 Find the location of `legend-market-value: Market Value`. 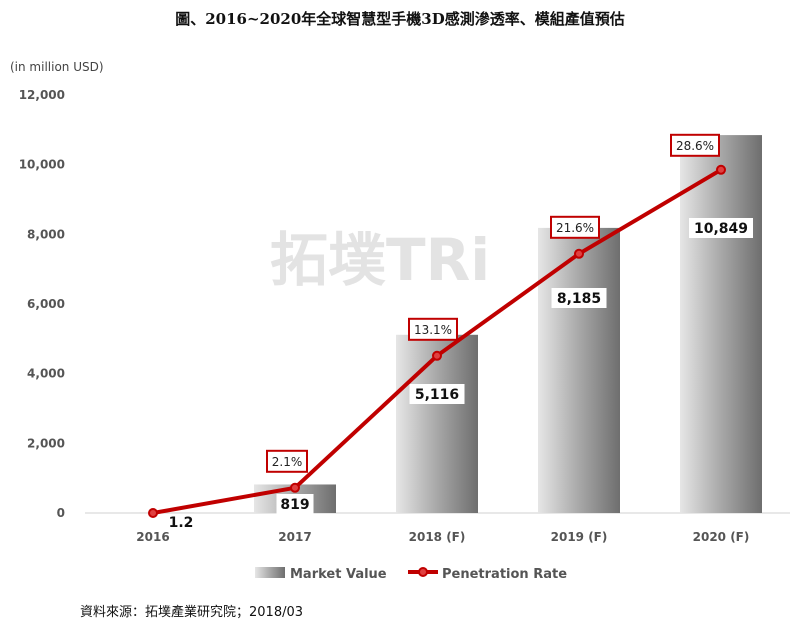

legend-market-value: Market Value is located at coordinates (338, 574).